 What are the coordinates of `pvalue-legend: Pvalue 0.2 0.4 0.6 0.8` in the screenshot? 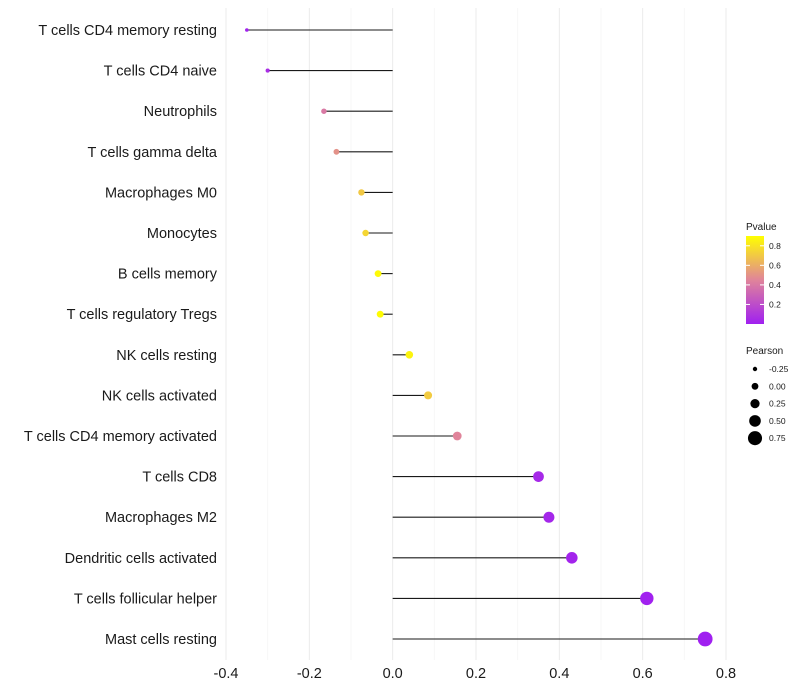 It's located at (763, 273).